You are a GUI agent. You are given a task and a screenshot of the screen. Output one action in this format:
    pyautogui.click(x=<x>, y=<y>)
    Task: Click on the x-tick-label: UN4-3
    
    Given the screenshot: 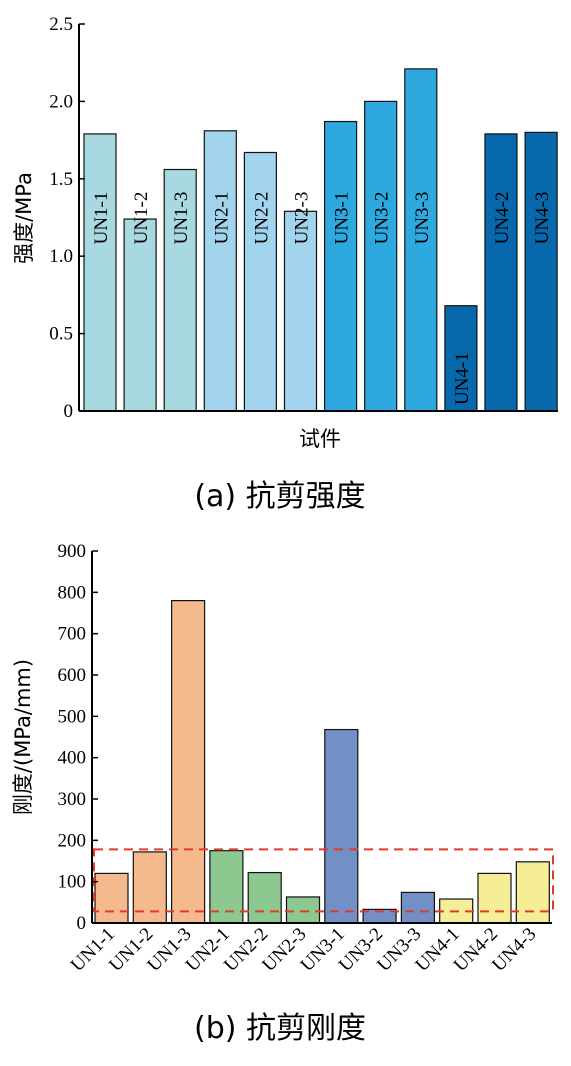 What is the action you would take?
    pyautogui.click(x=514, y=950)
    